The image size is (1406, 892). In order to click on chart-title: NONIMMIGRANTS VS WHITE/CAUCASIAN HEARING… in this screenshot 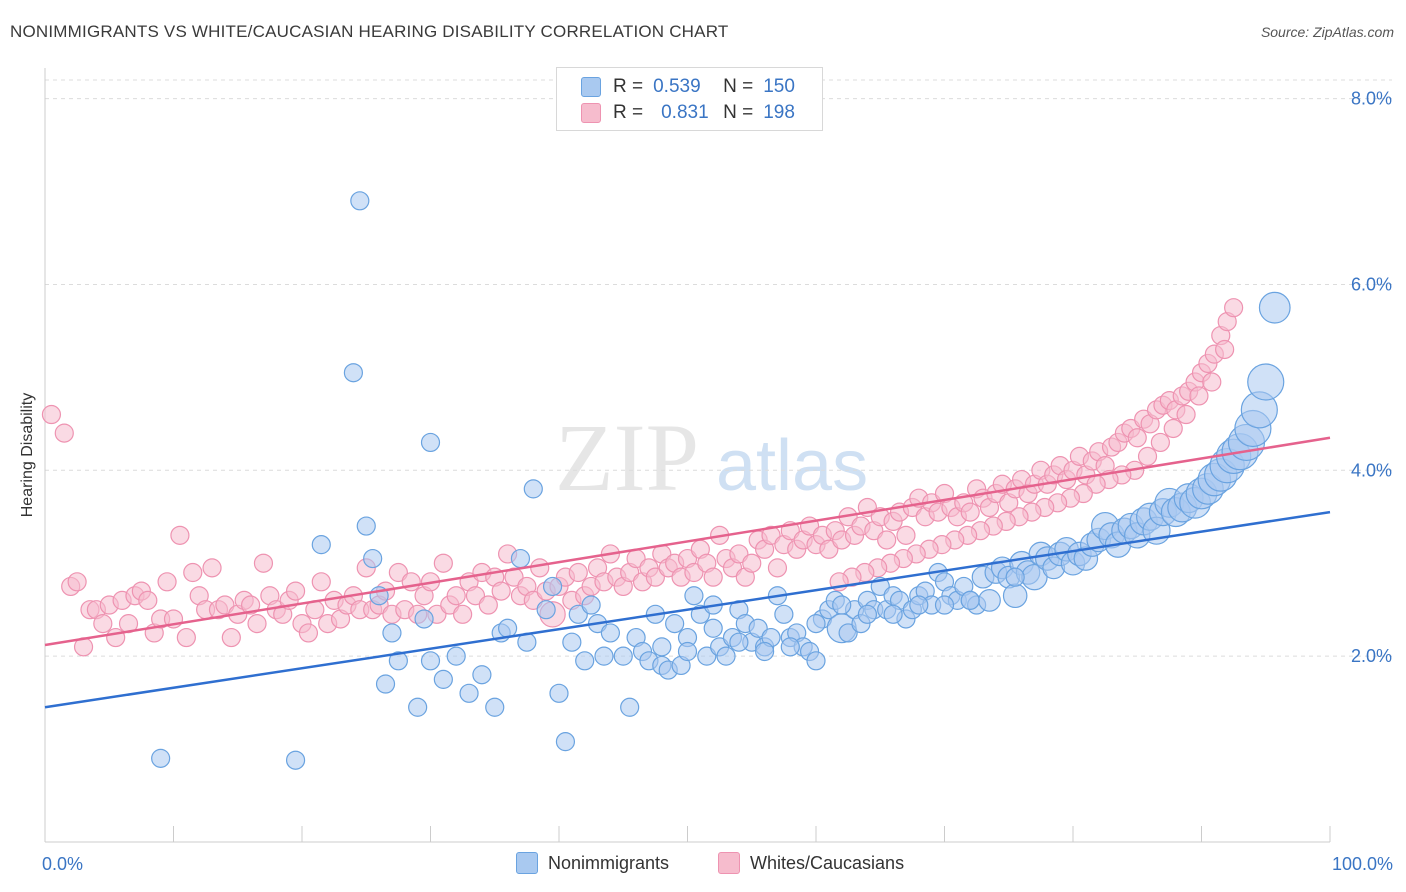, I will do `click(369, 31)`.